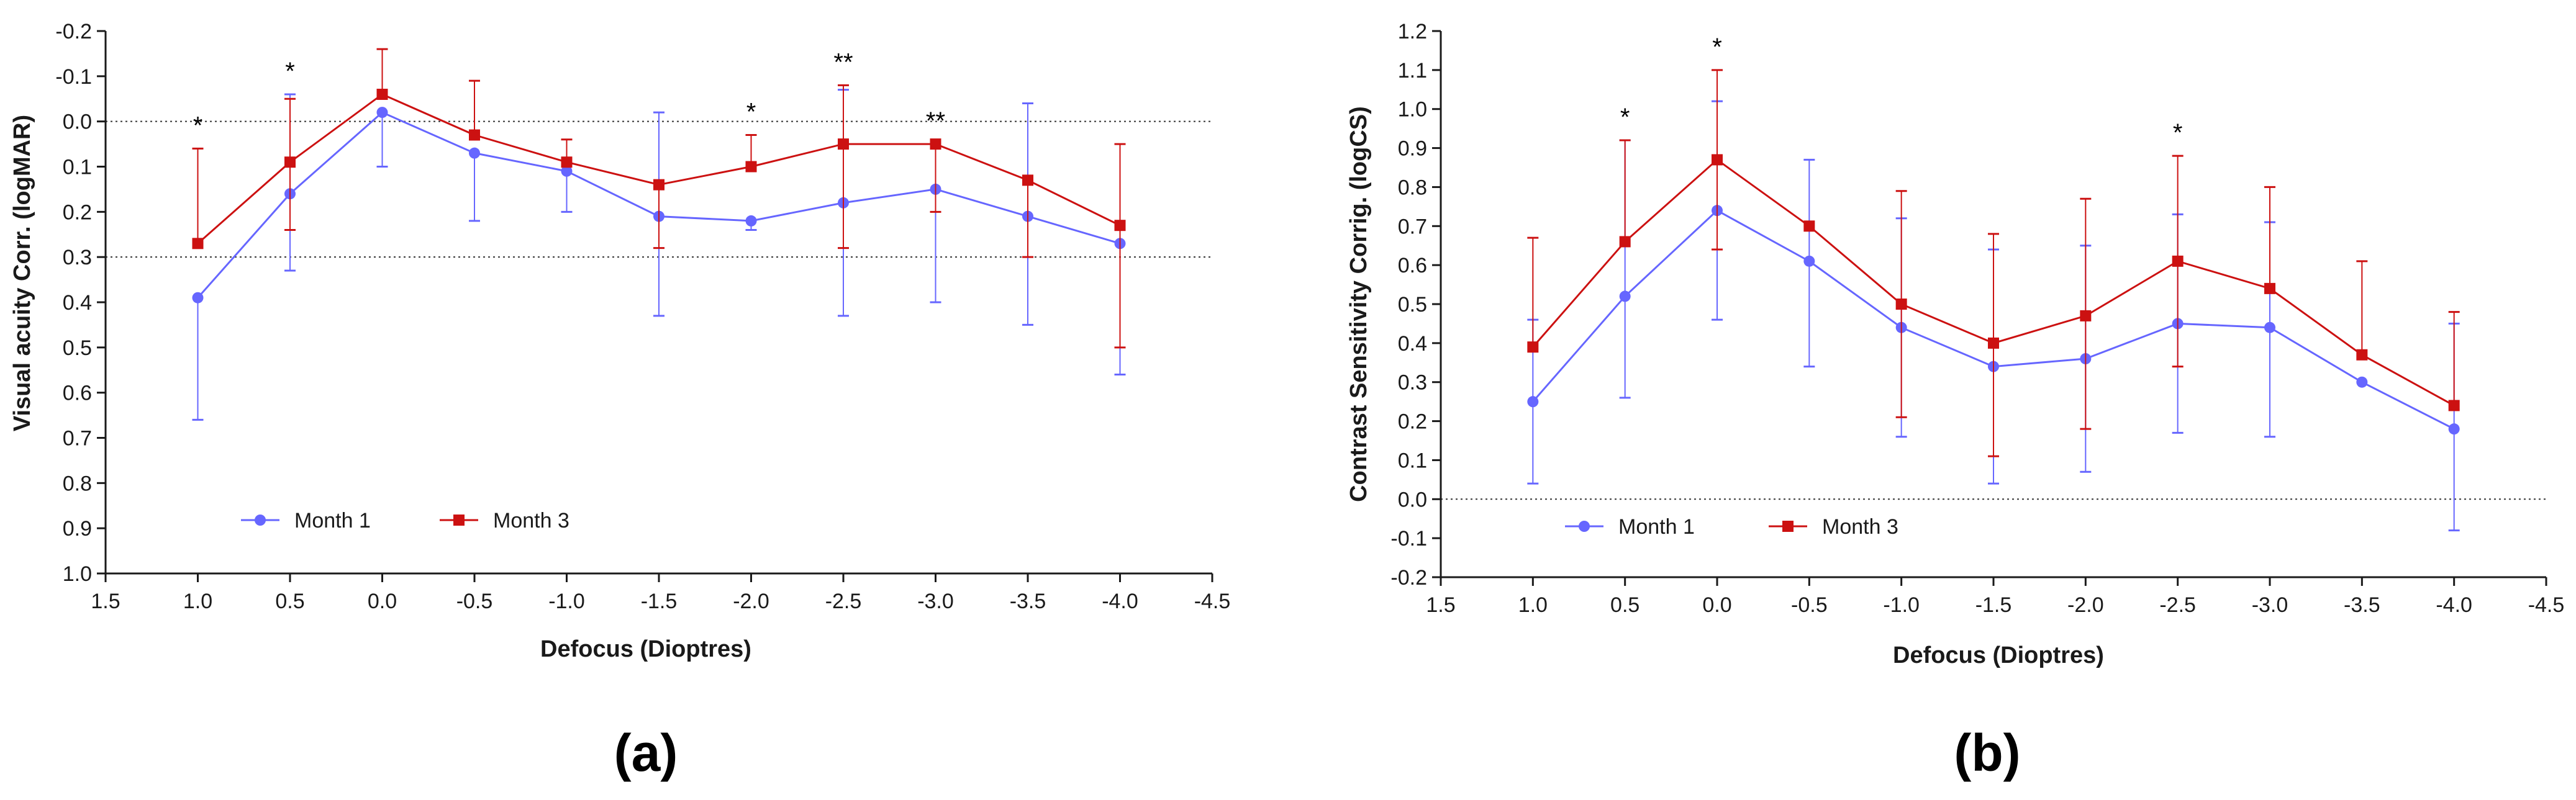  I want to click on panel-b-x-tick-label: -3.0, so click(2270, 605).